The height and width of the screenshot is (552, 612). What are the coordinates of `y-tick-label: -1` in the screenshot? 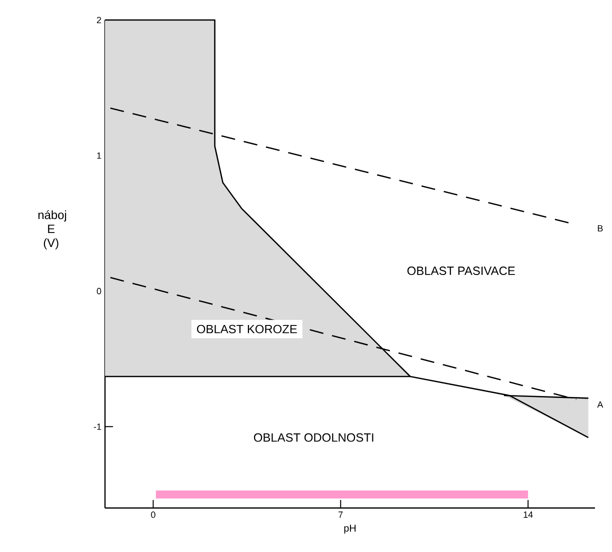 It's located at (98, 427).